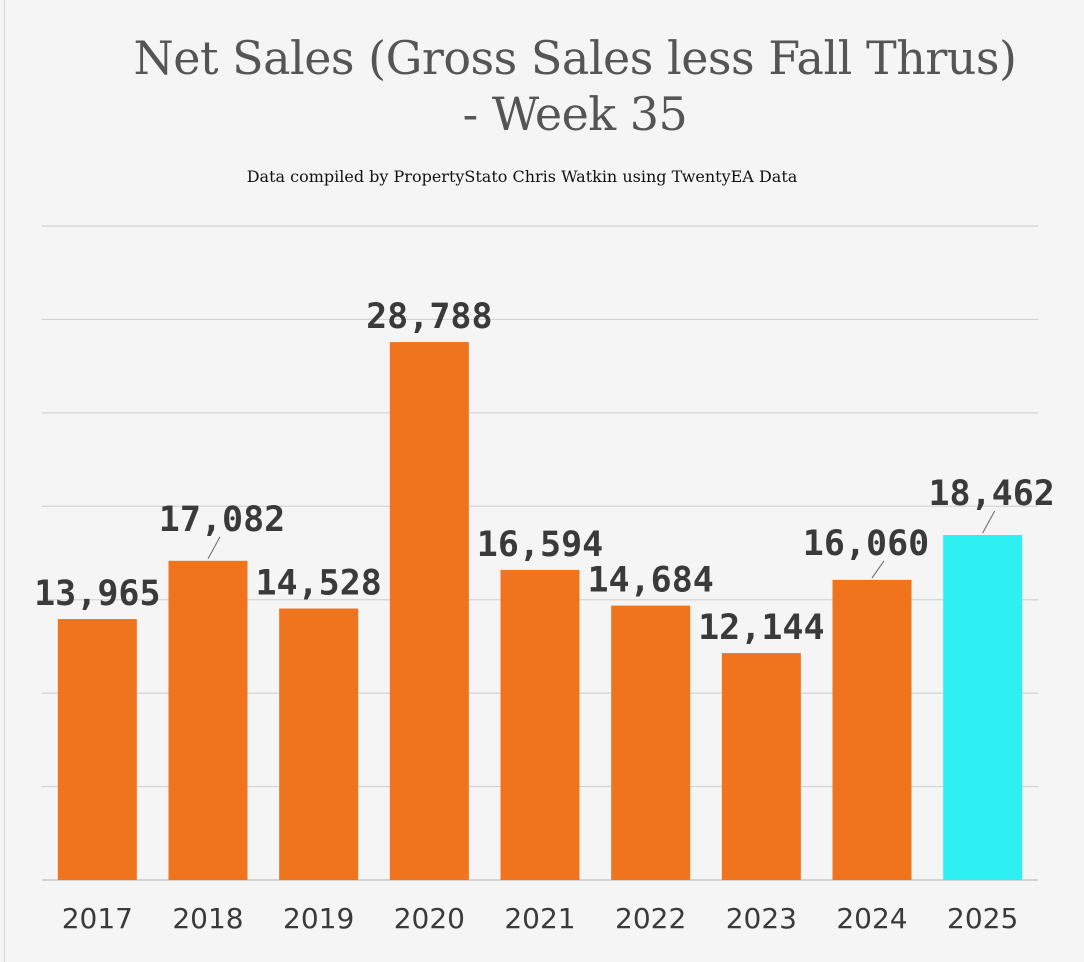 The width and height of the screenshot is (1084, 962). I want to click on x-tick-label-2017: 2017, so click(97, 918).